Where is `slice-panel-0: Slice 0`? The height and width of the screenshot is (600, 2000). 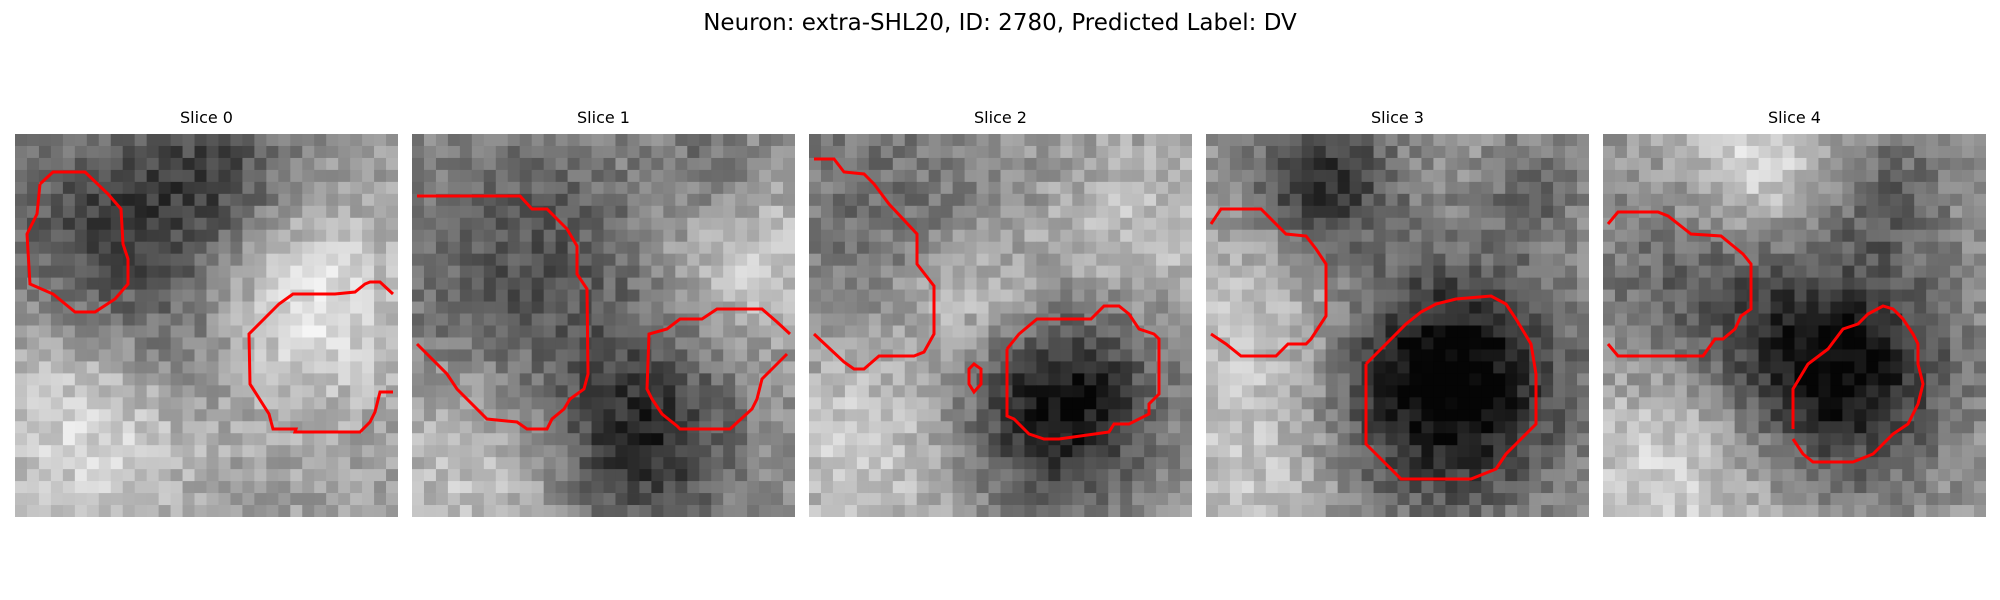
slice-panel-0: Slice 0 is located at coordinates (206, 312).